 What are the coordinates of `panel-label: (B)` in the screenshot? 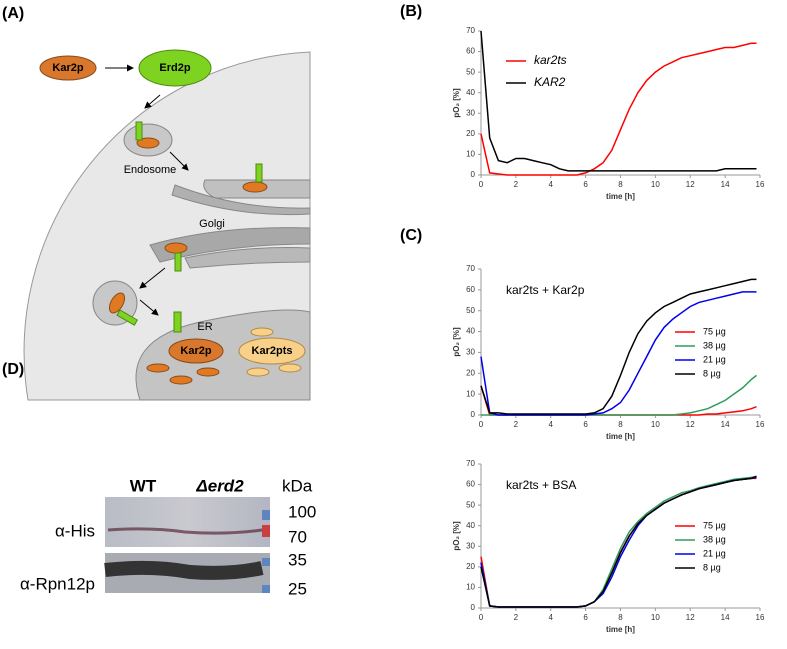 It's located at (411, 11).